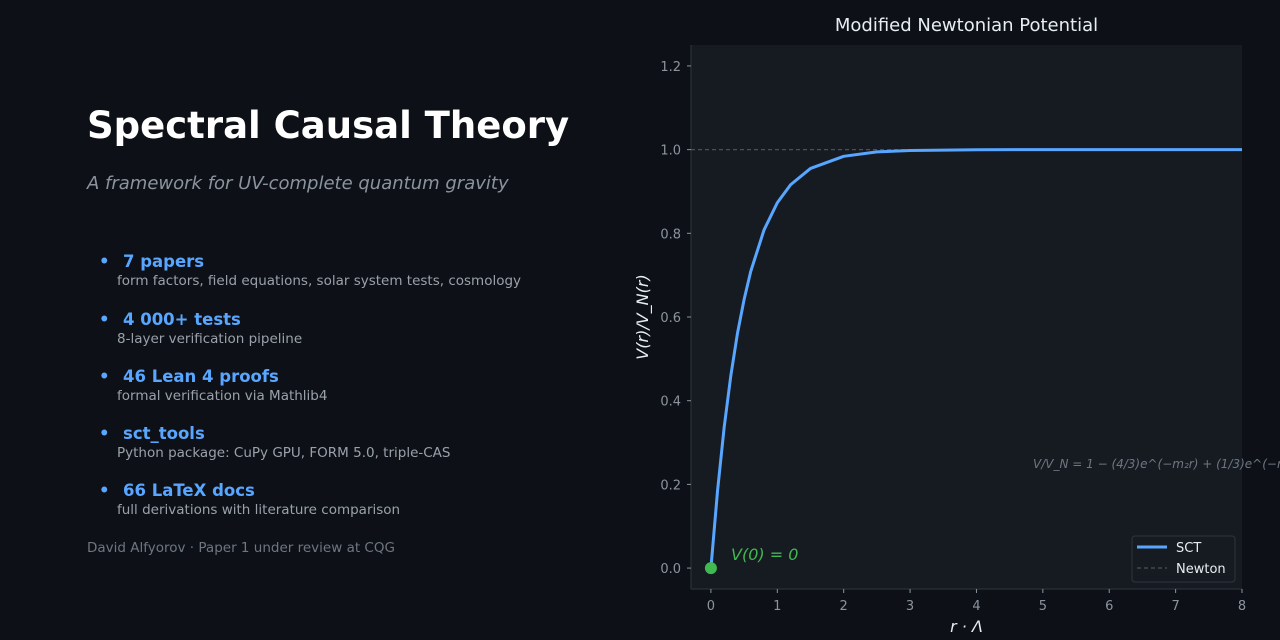  I want to click on x-tick-label: 7, so click(1175, 606).